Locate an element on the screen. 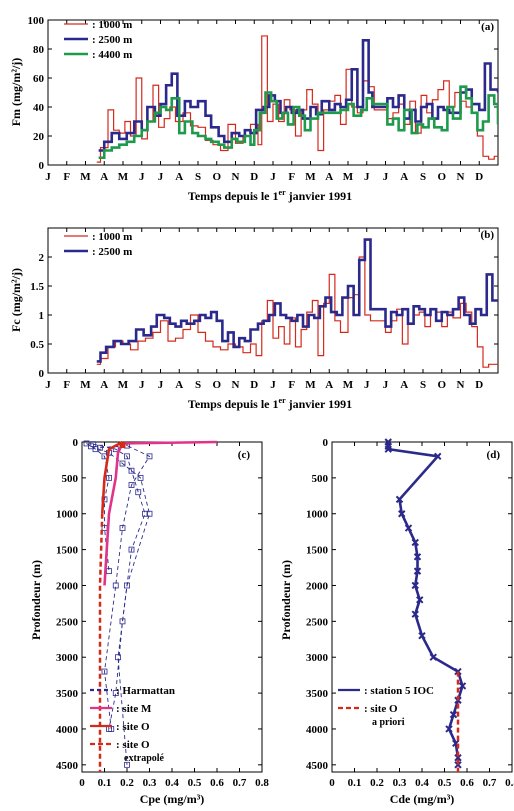  y-tick-label: 2000 is located at coordinates (67, 586).